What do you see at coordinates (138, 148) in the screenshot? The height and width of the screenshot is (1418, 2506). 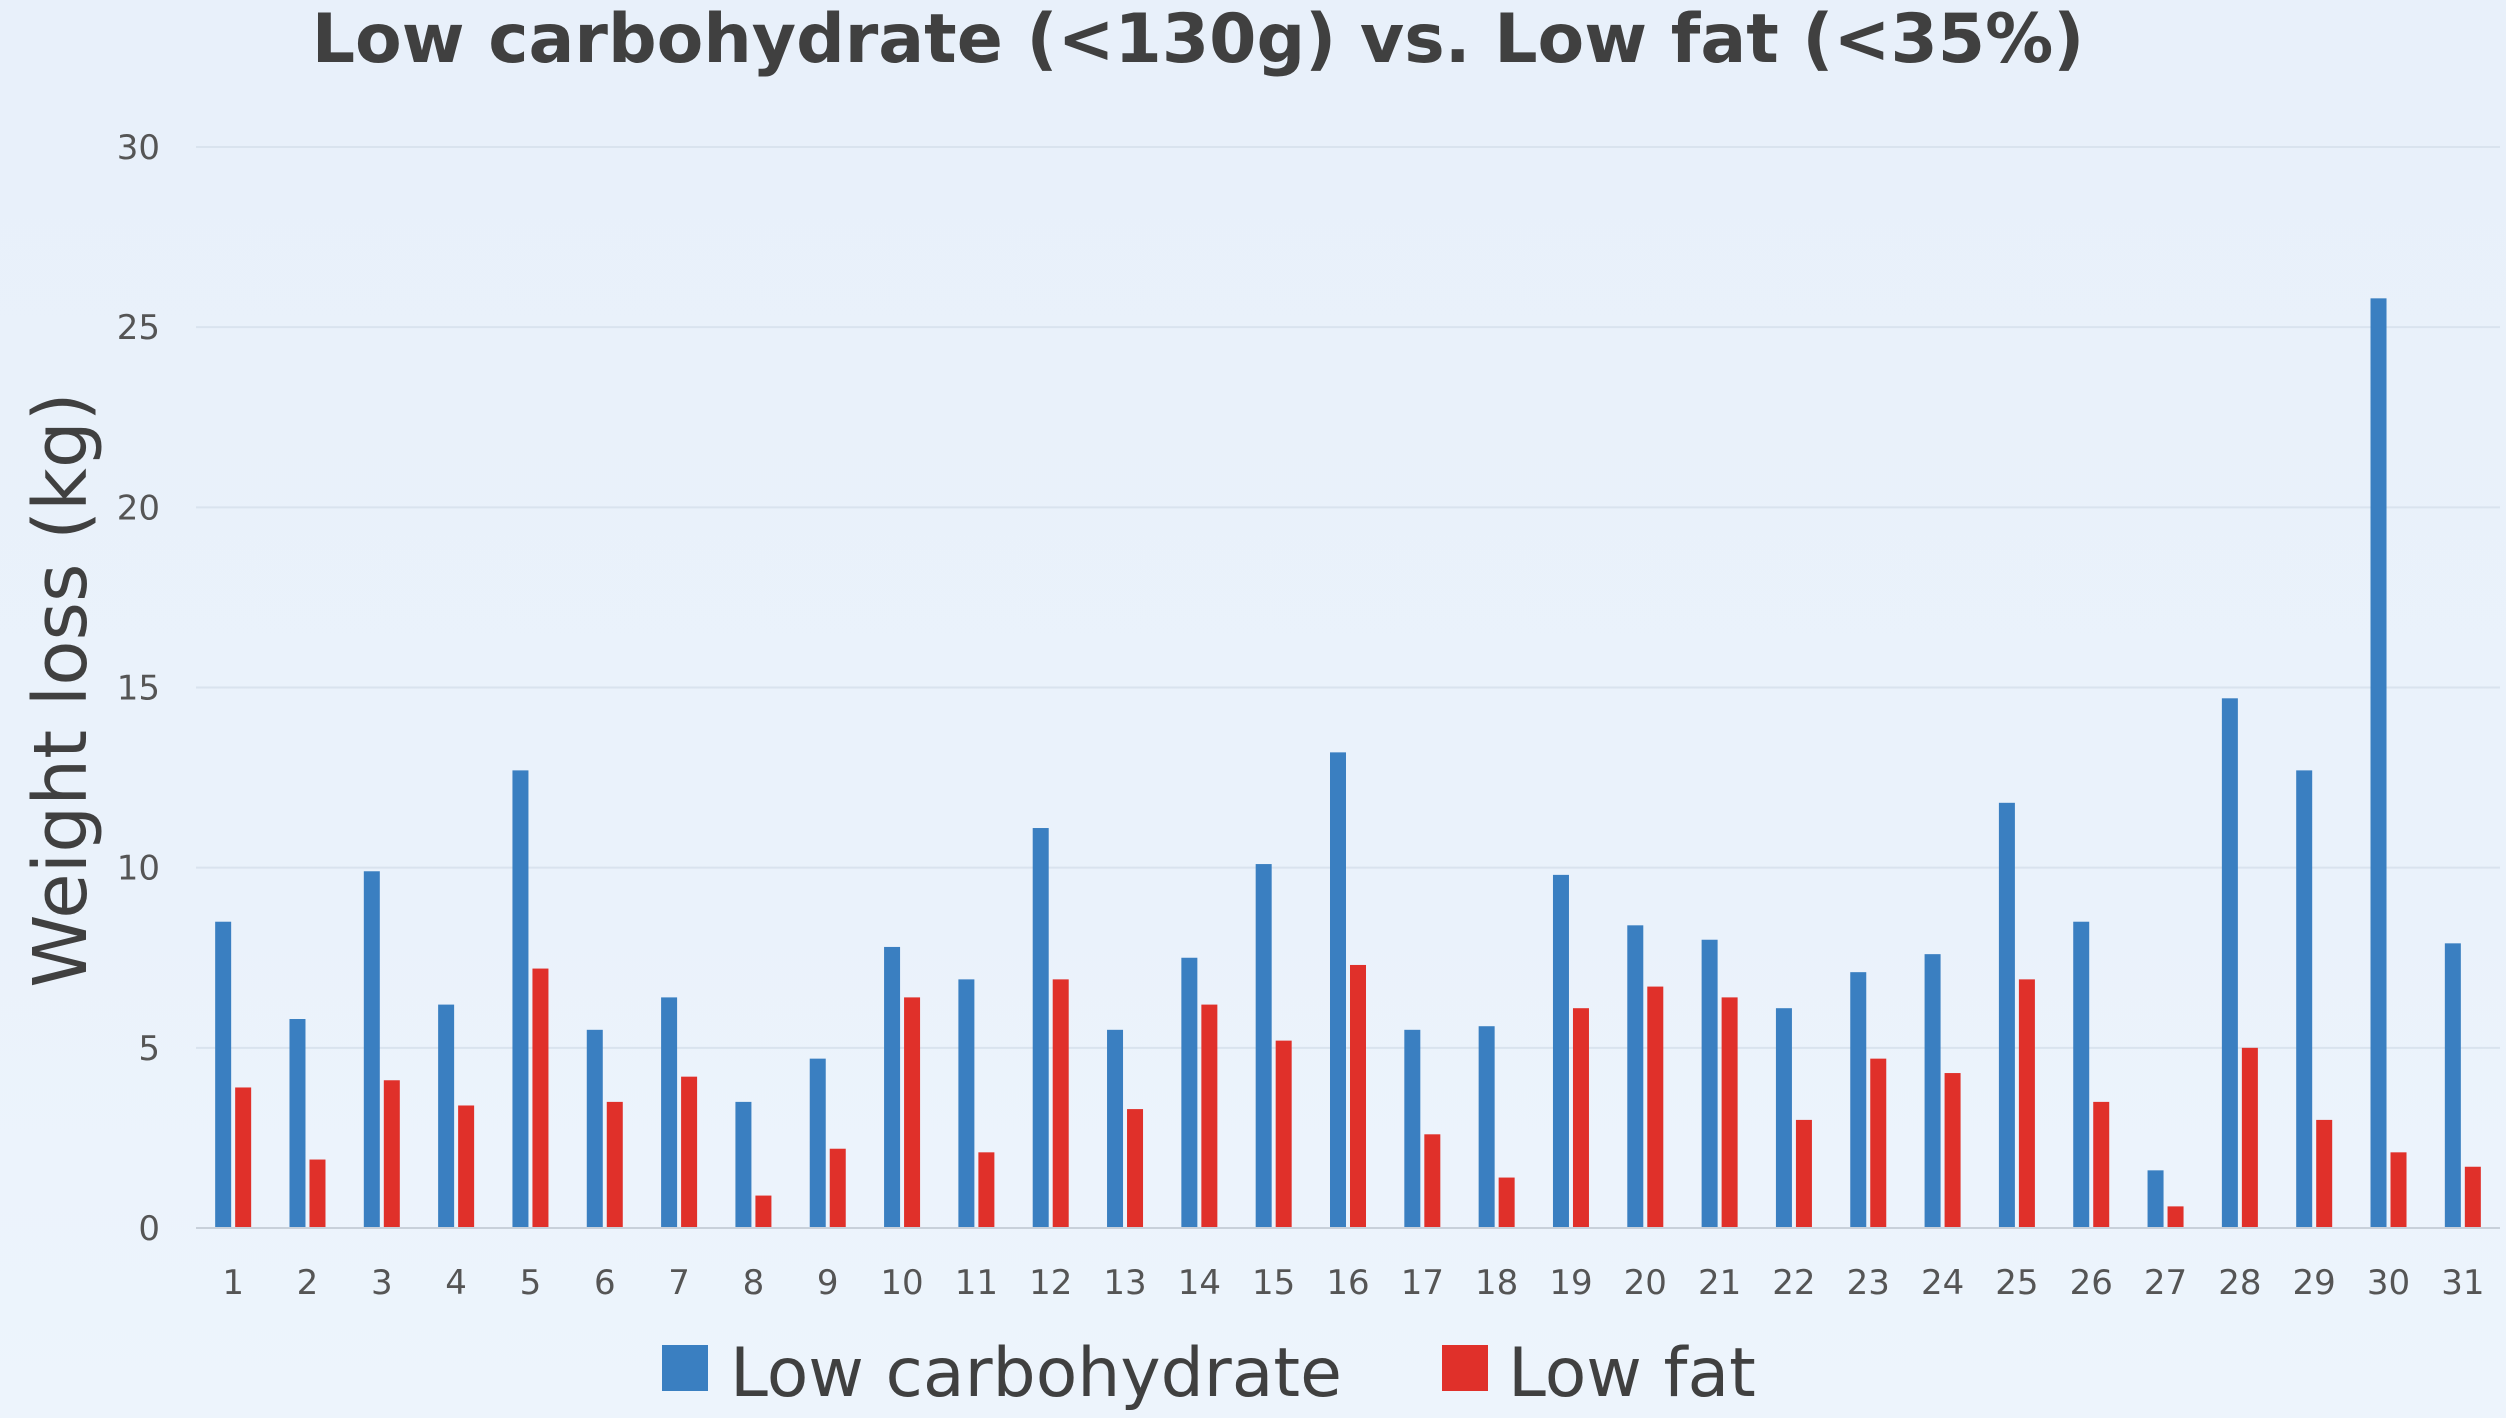 I see `y-tick-label-30: 30` at bounding box center [138, 148].